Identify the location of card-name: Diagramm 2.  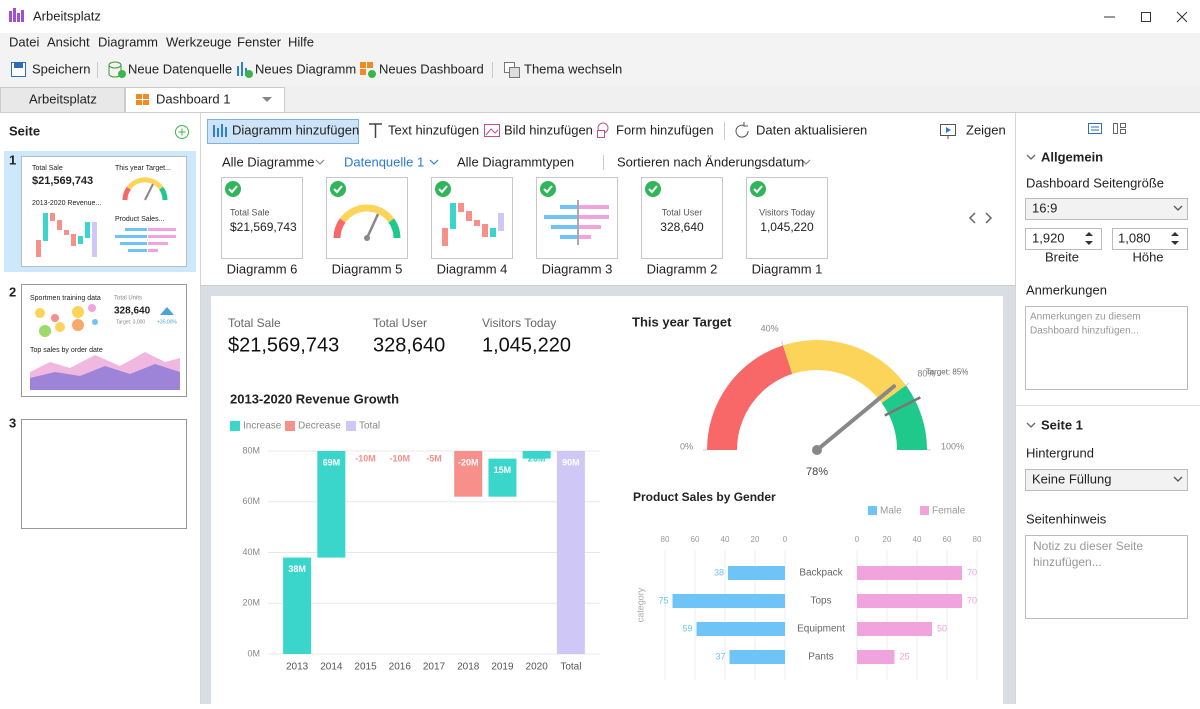
(682, 268).